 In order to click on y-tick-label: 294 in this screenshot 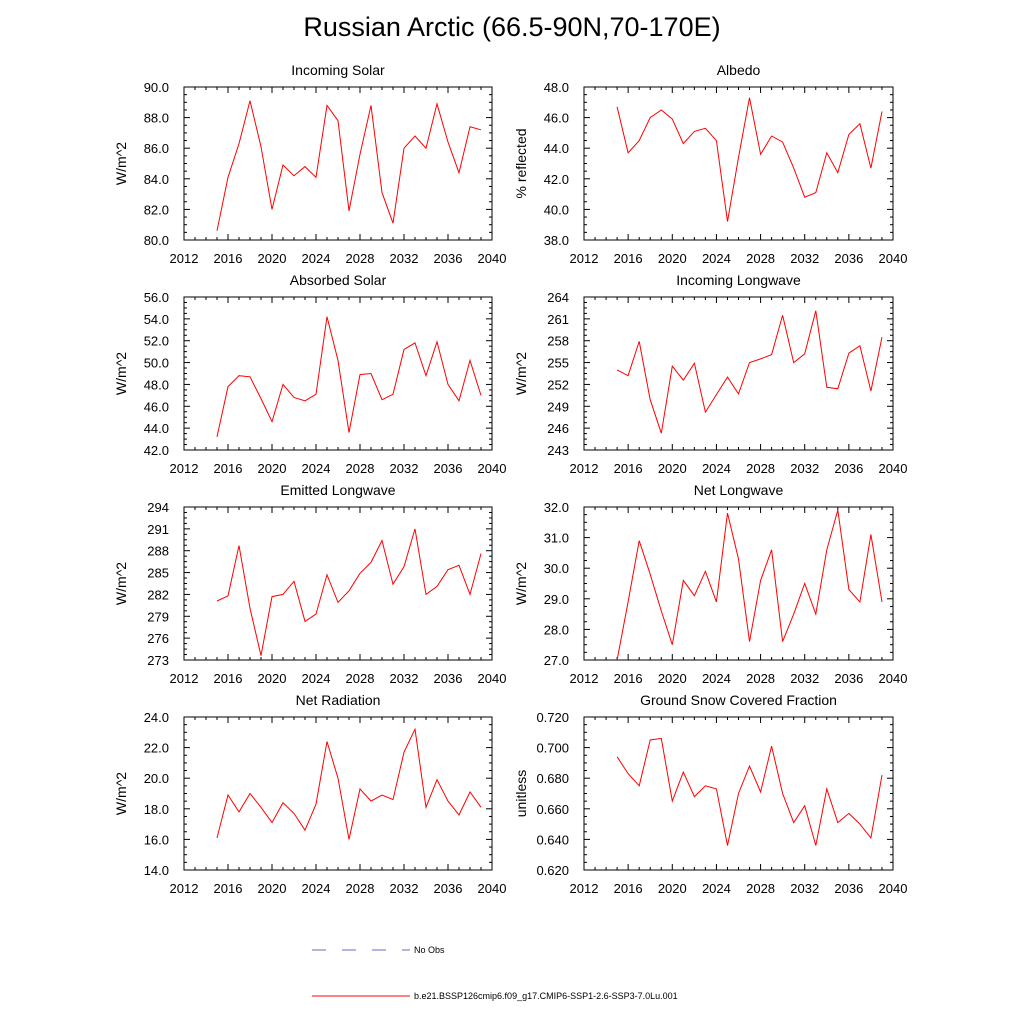, I will do `click(158, 507)`.